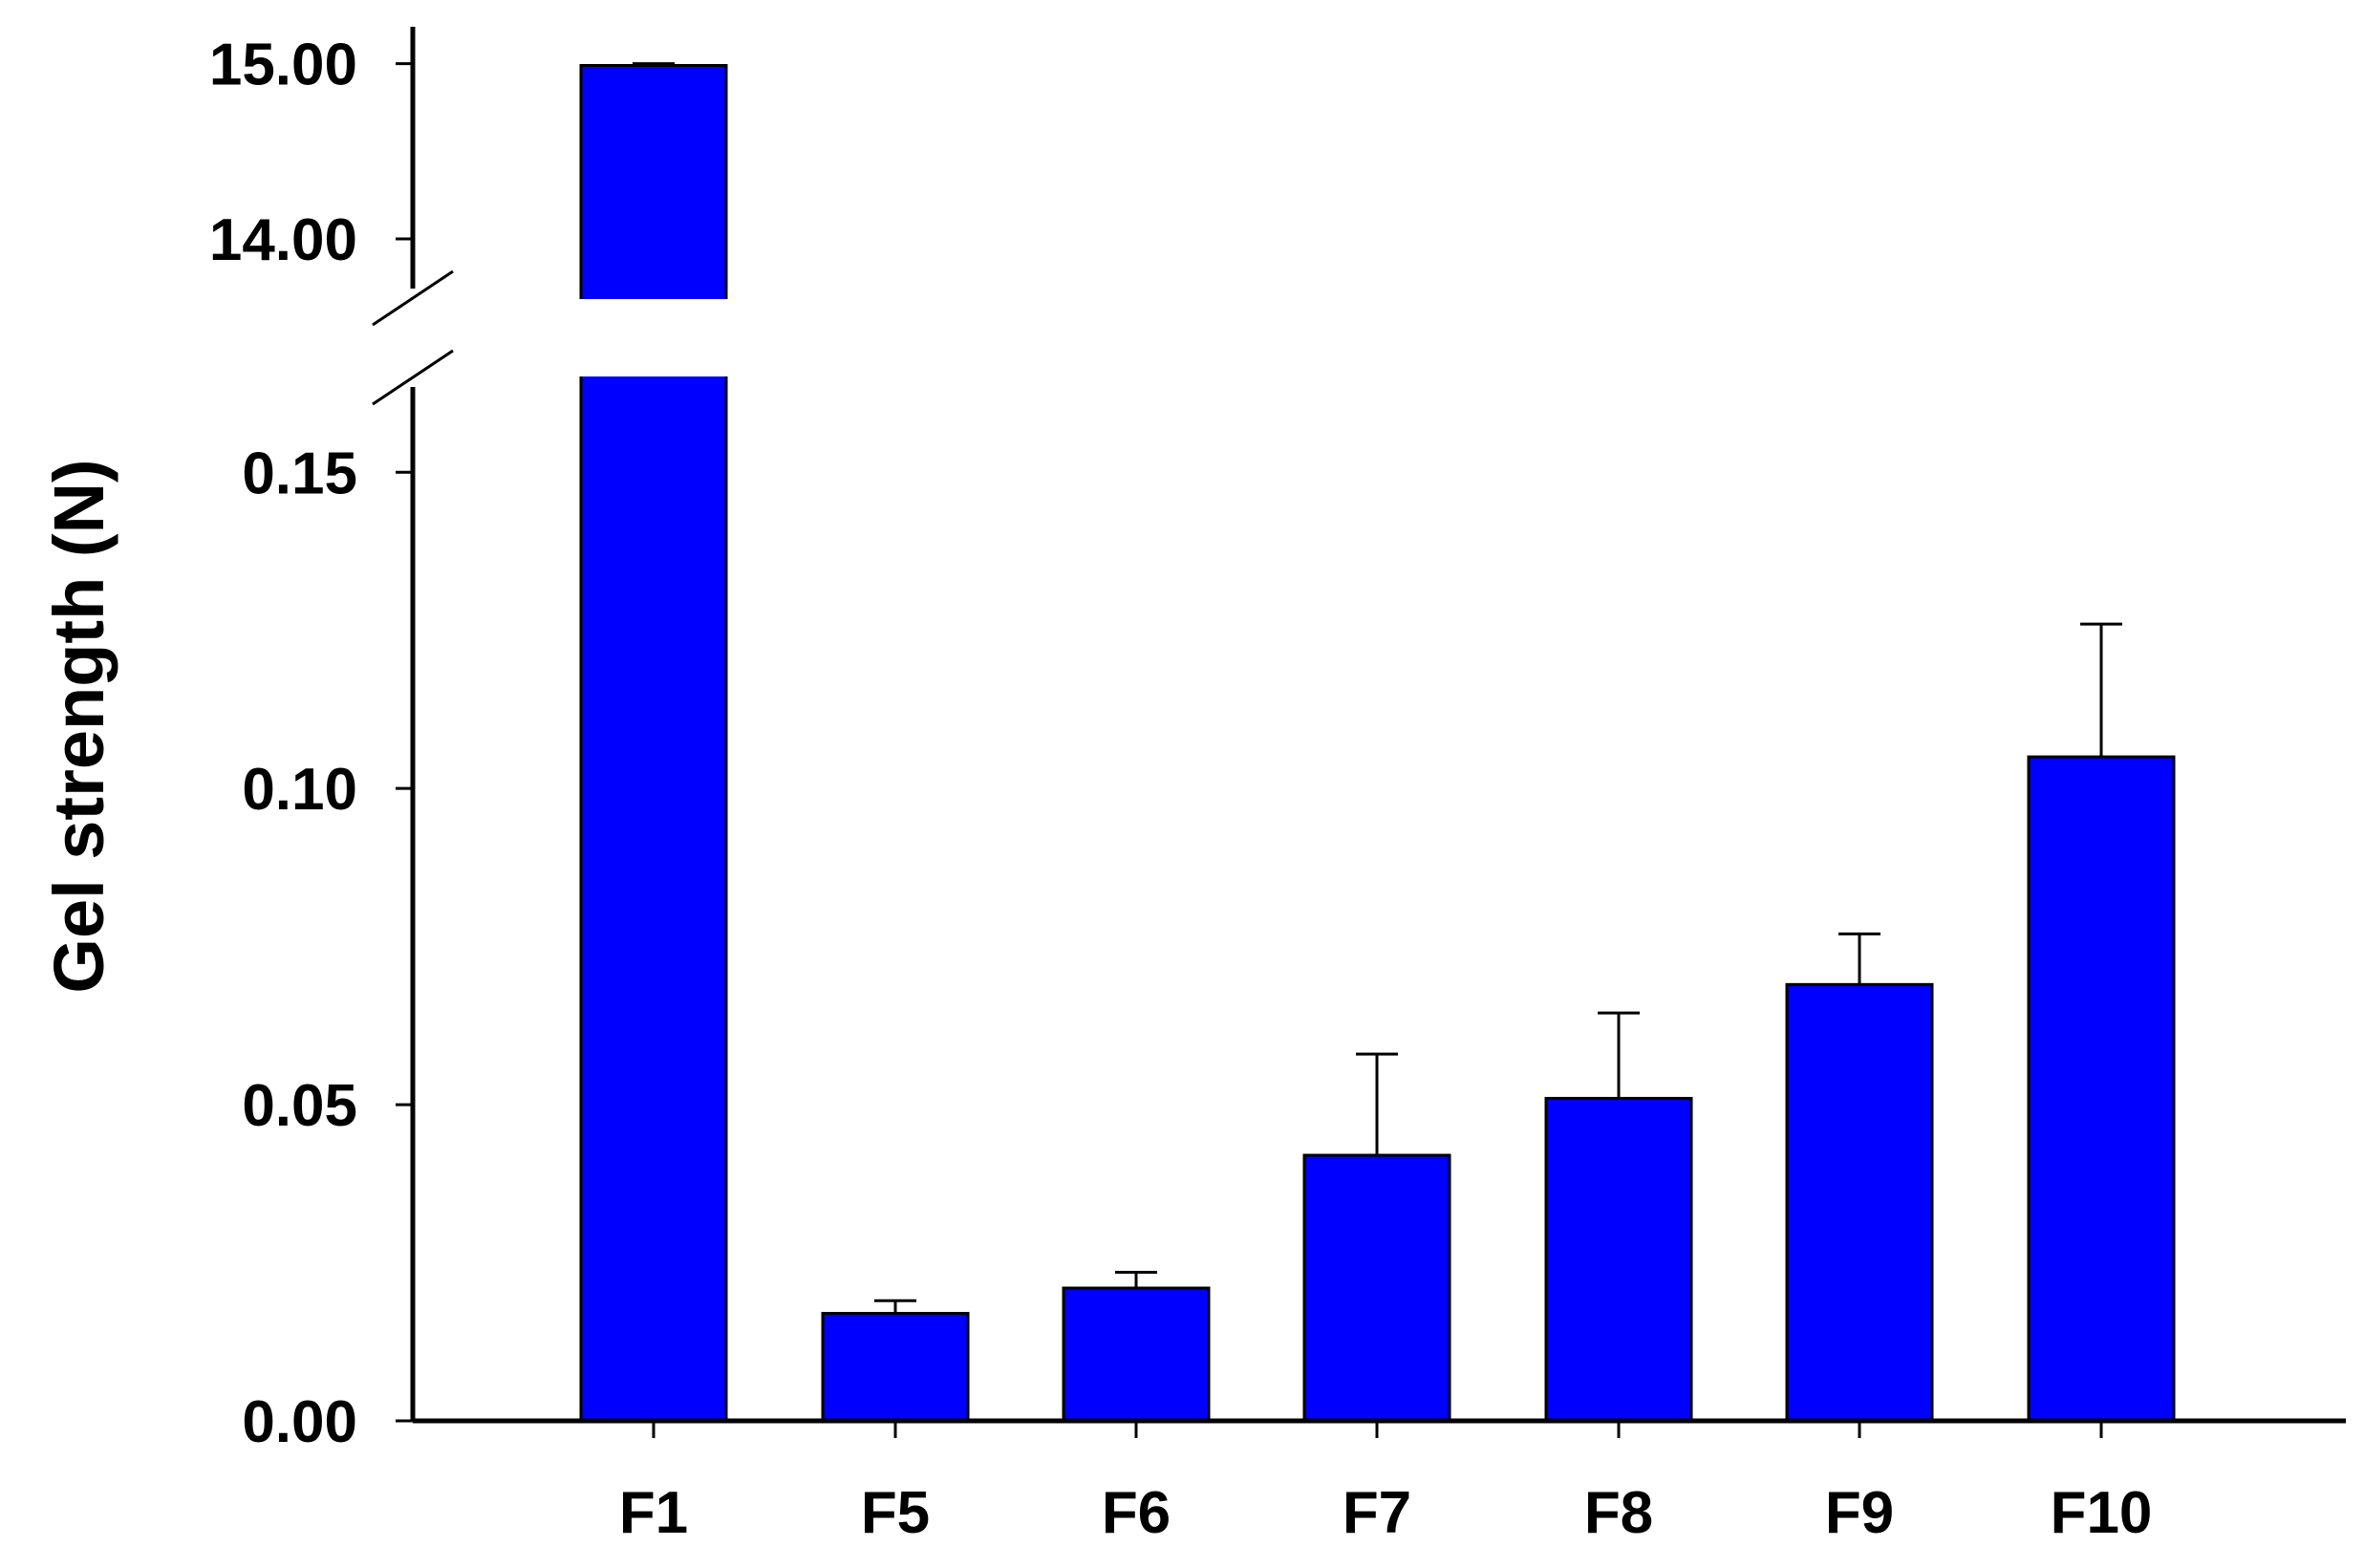  Describe the element at coordinates (653, 298) in the screenshot. I see `bar-break-fill-top` at that location.